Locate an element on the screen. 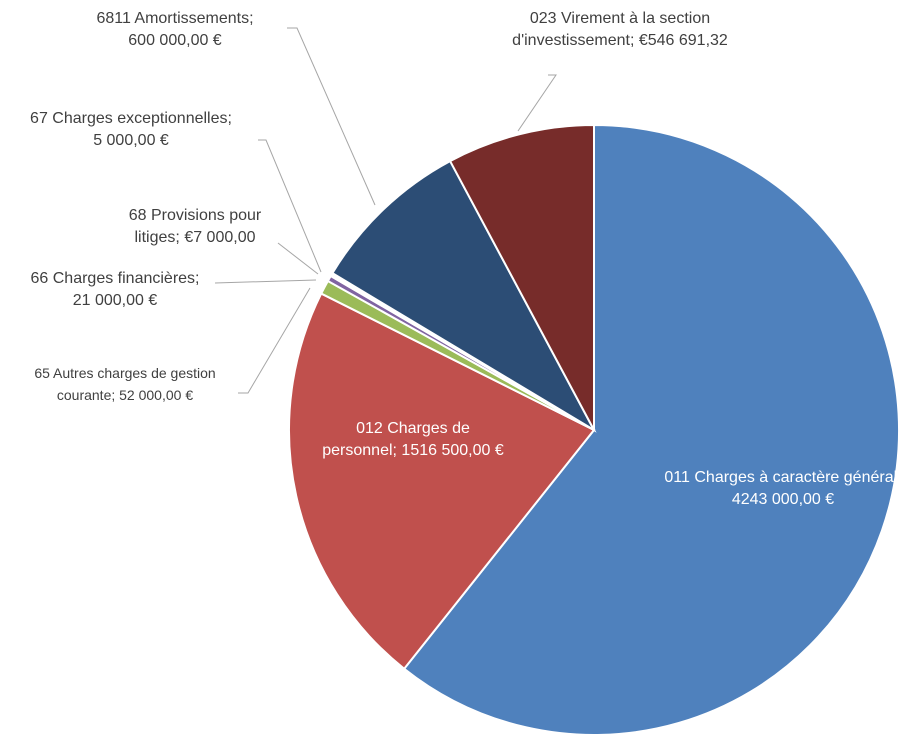 The image size is (911, 735). slice-category: 66 Charges financières; is located at coordinates (115, 278).